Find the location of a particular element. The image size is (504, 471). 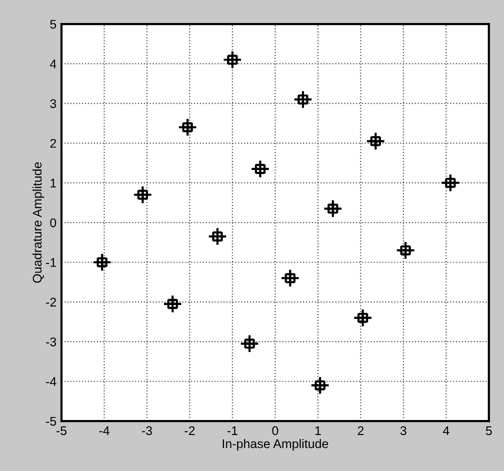

y-tick-label: -5 is located at coordinates (51, 421).